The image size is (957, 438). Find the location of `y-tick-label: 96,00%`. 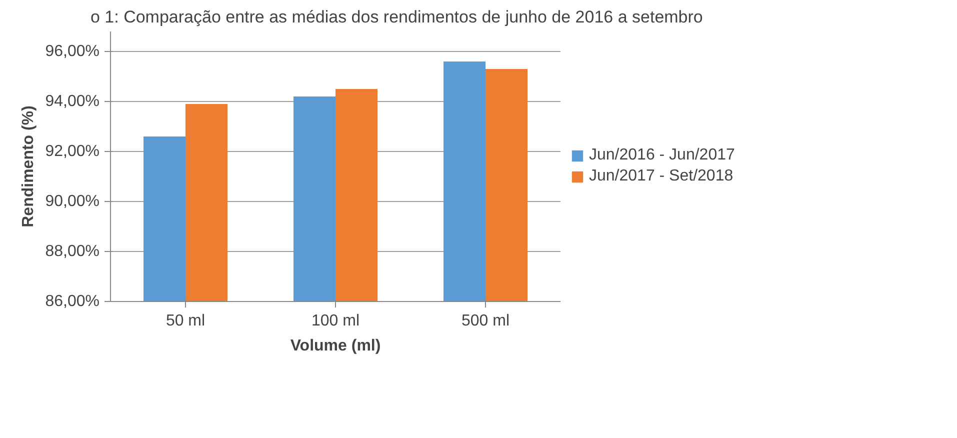

y-tick-label: 96,00% is located at coordinates (72, 51).